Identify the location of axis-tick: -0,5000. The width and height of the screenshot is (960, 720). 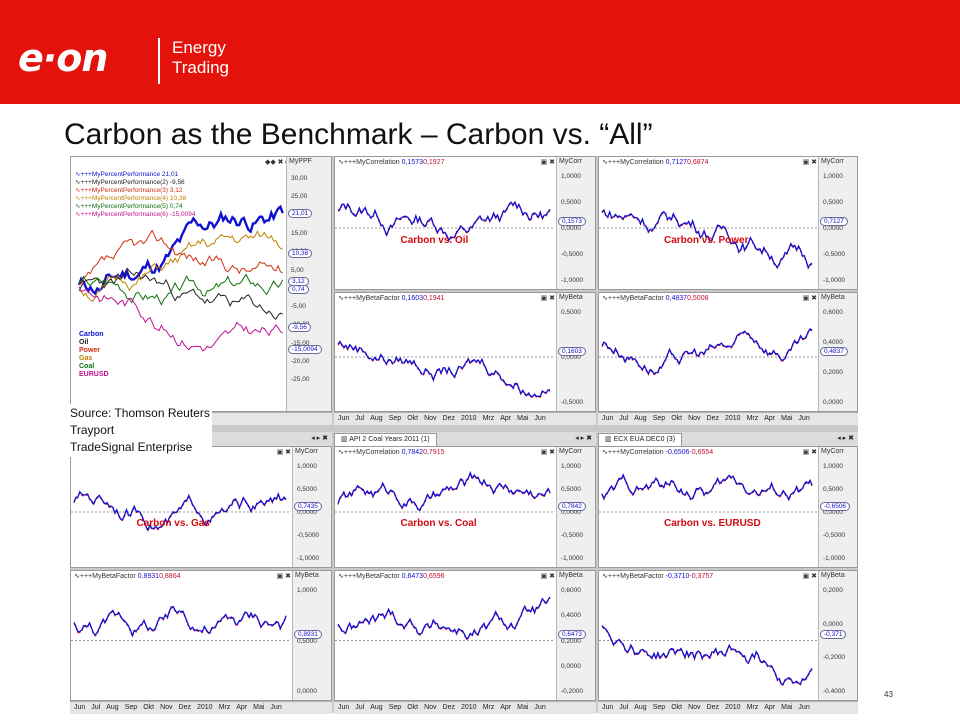
(308, 535).